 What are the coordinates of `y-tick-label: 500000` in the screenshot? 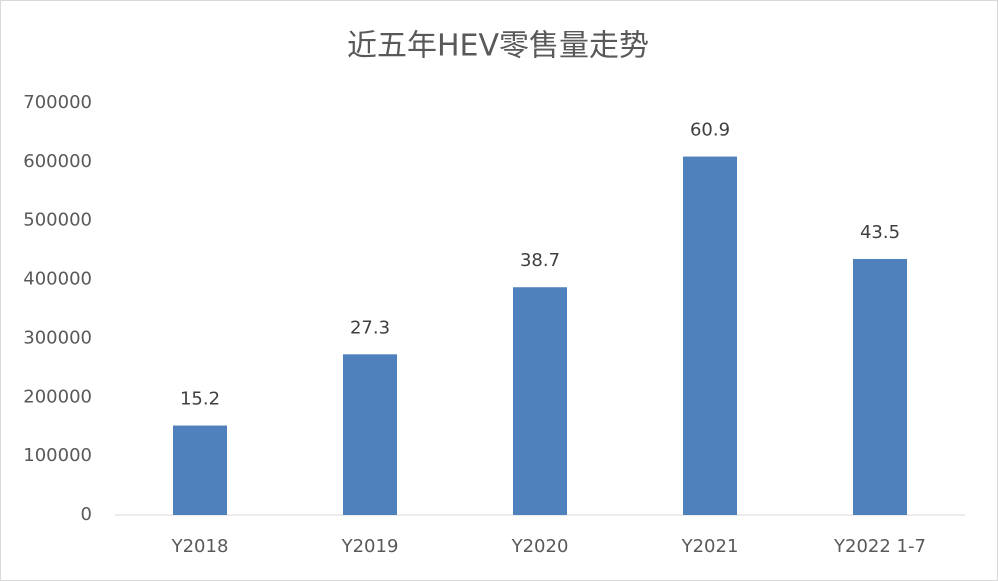 It's located at (57, 220).